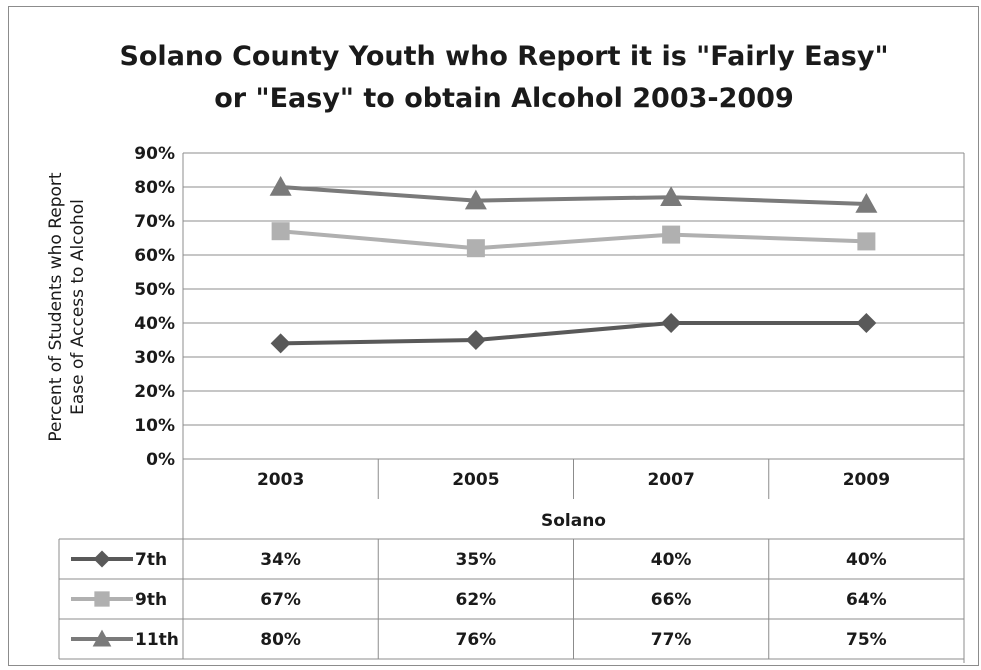 The height and width of the screenshot is (670, 981). I want to click on y-tick-label: 20%, so click(154, 392).